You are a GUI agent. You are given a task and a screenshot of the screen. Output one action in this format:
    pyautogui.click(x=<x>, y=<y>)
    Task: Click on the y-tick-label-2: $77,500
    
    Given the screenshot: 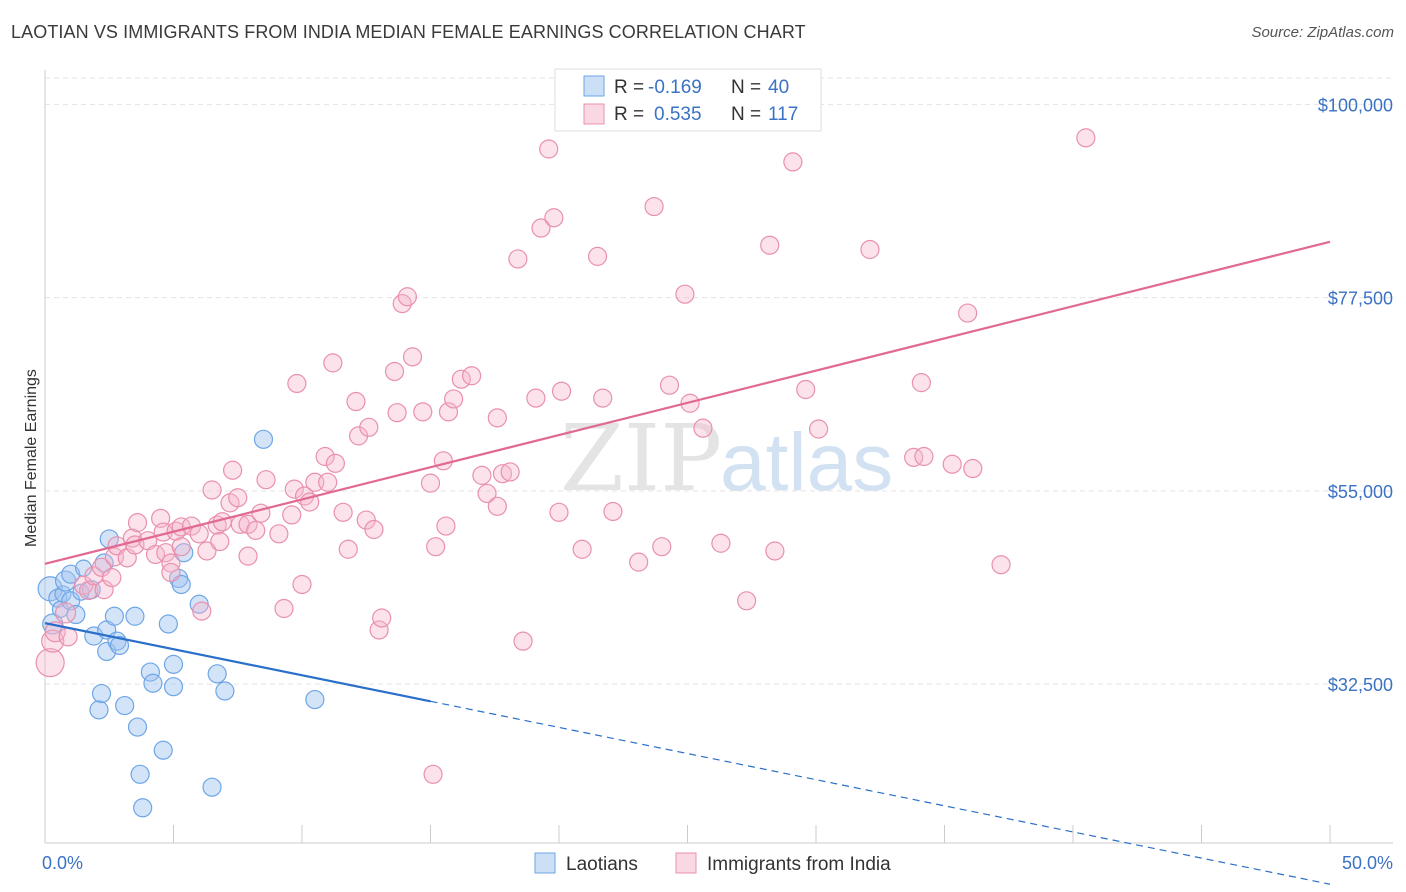 What is the action you would take?
    pyautogui.click(x=1360, y=299)
    